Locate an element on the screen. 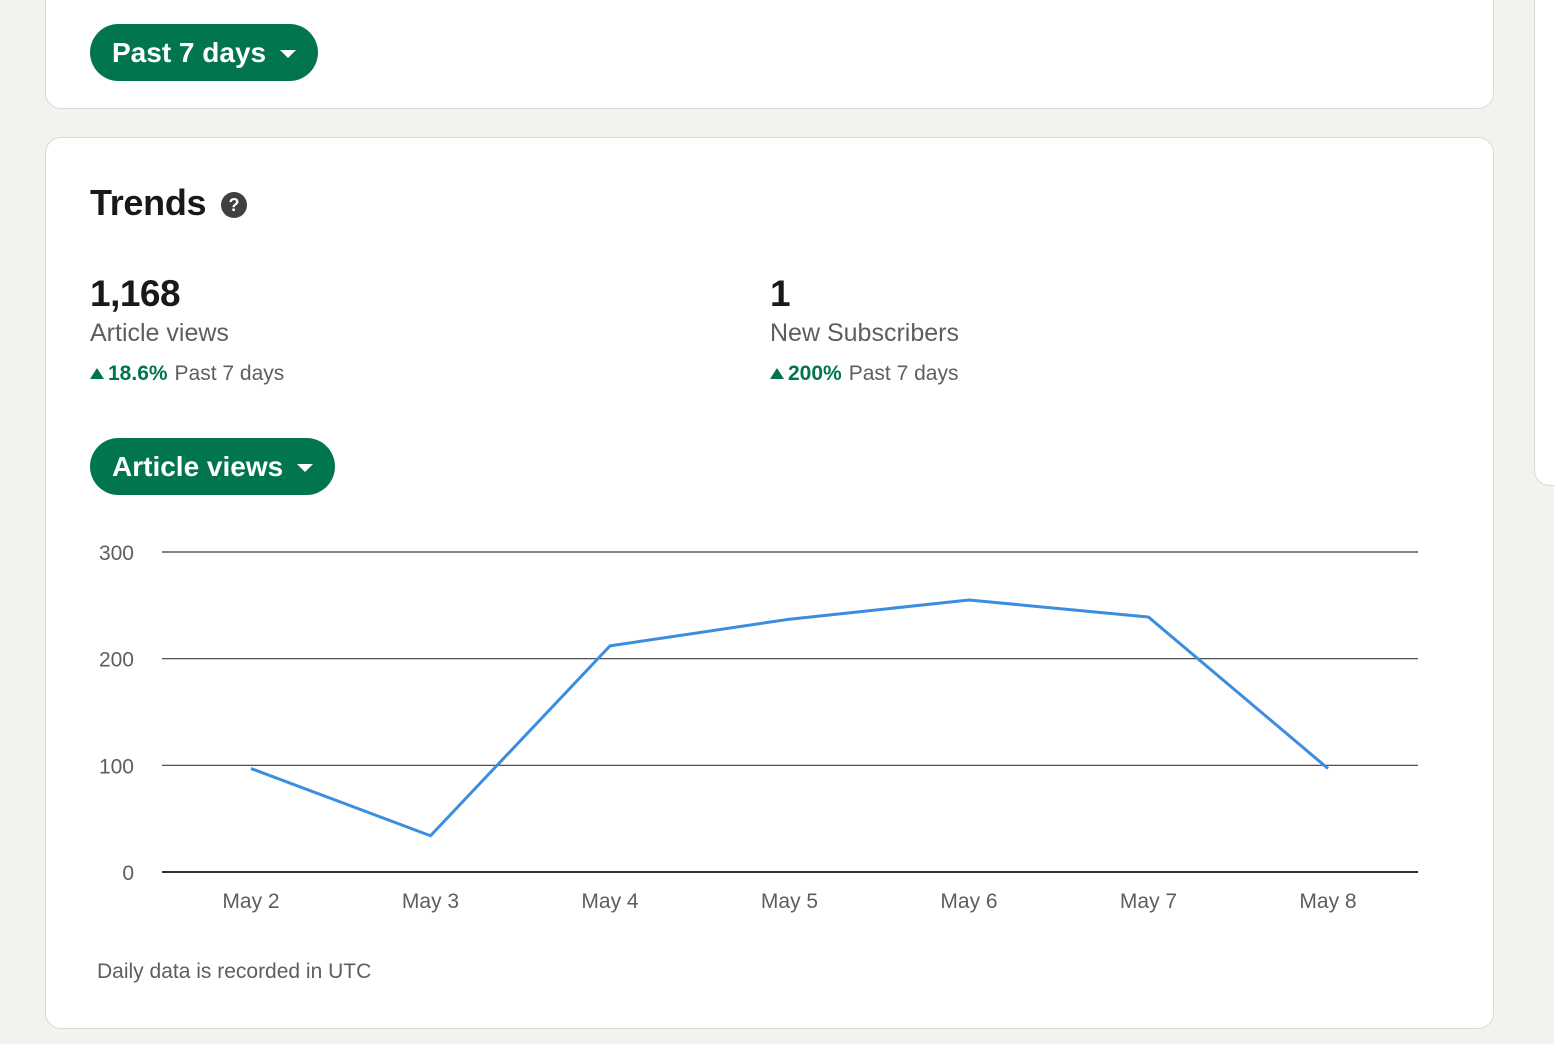 The width and height of the screenshot is (1554, 1044). filter-card: Past 7 days is located at coordinates (769, 54).